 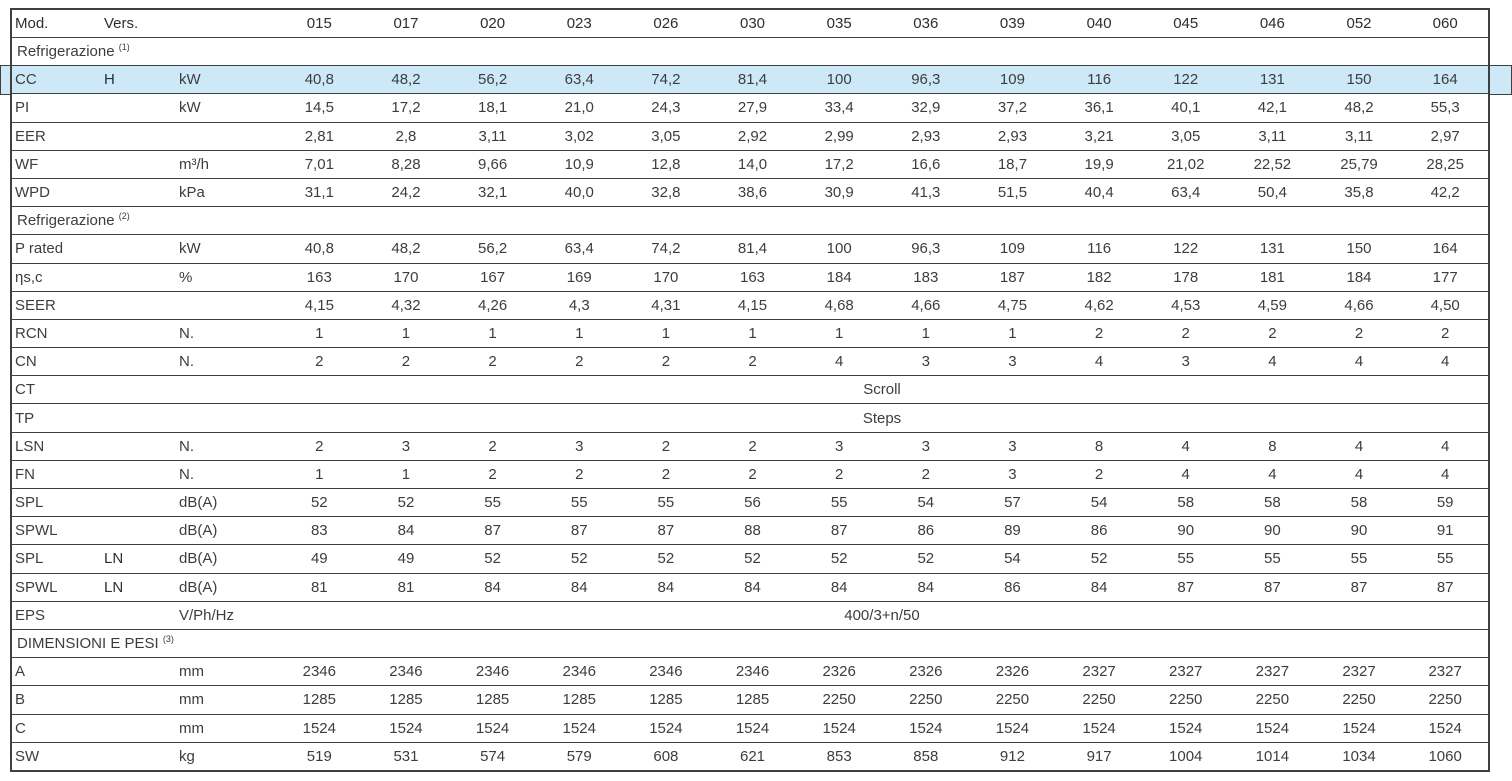 I want to click on section-title-text: Refrigerazione, so click(x=66, y=221).